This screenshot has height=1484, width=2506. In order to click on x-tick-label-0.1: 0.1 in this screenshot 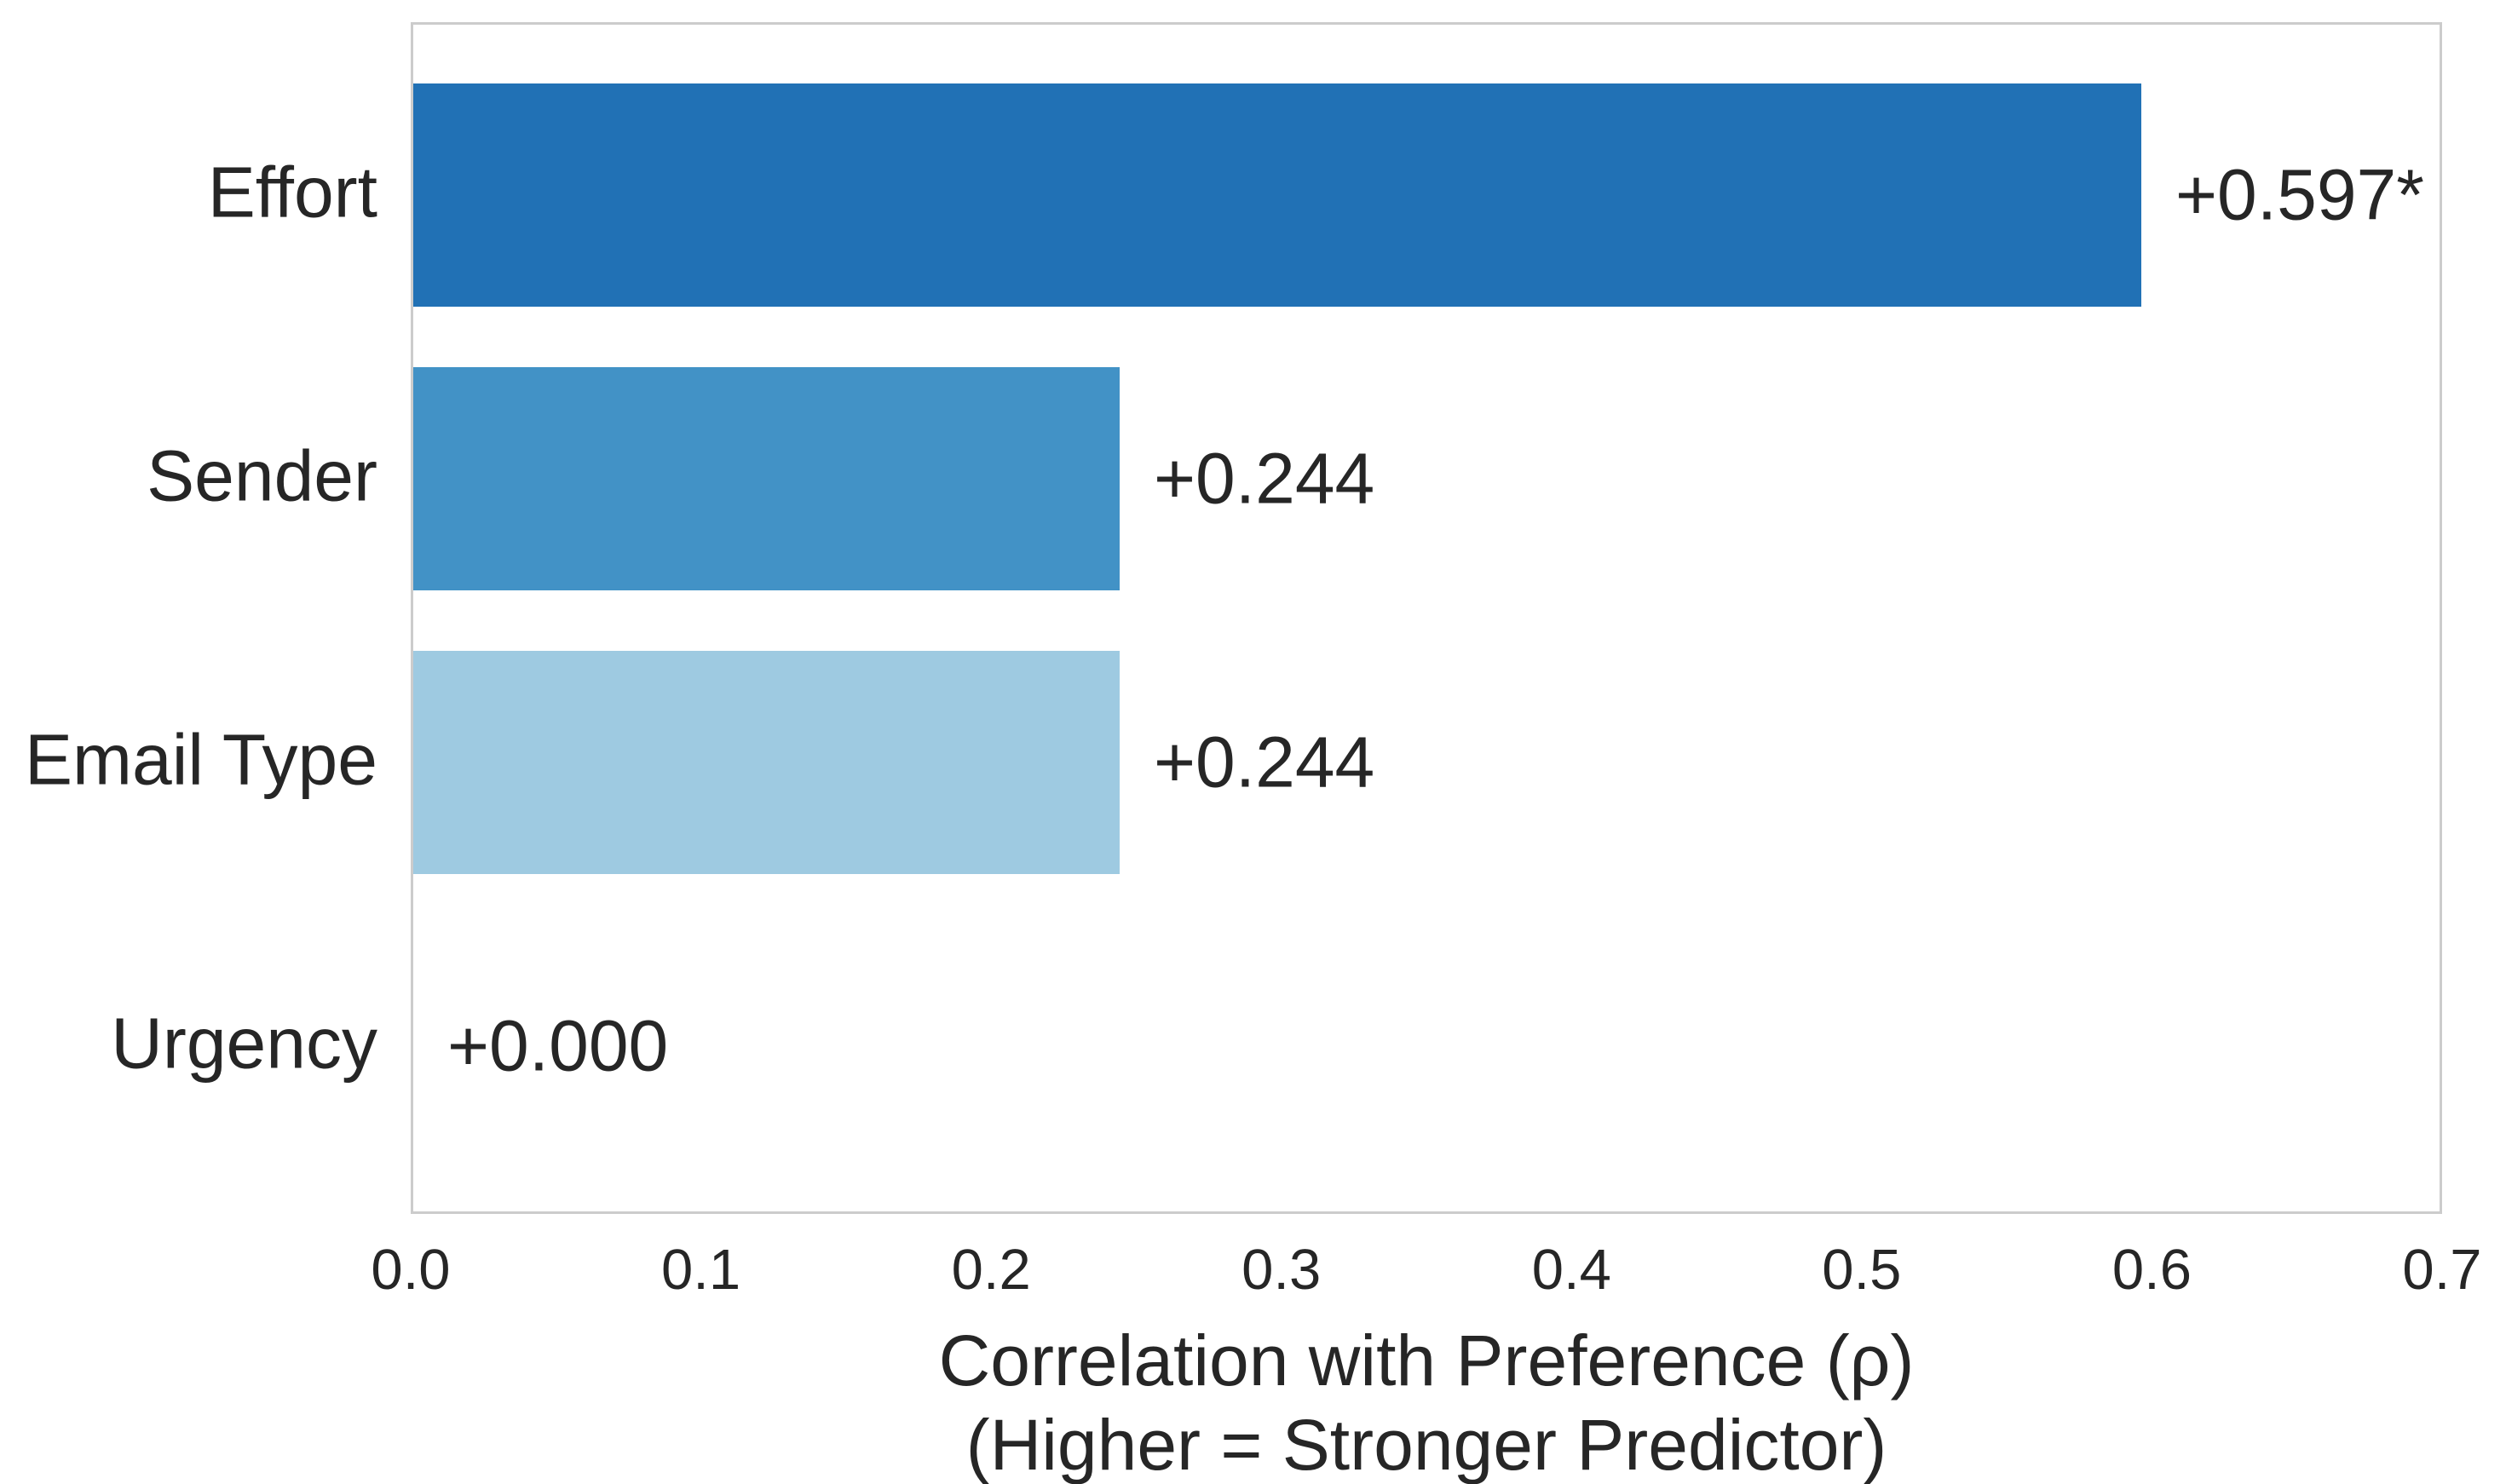, I will do `click(700, 1270)`.